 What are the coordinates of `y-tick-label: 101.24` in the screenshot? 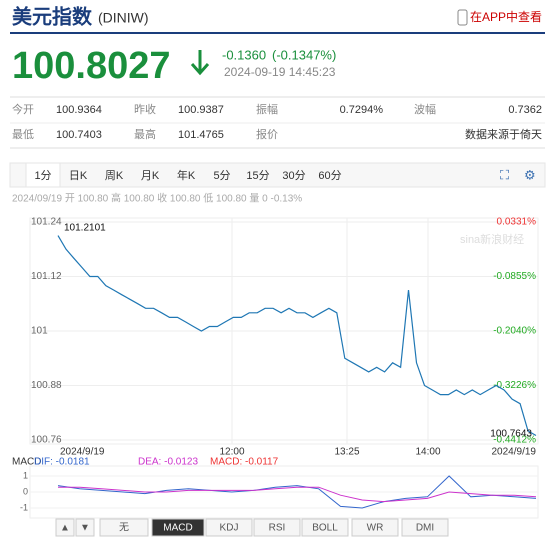 It's located at (46, 222).